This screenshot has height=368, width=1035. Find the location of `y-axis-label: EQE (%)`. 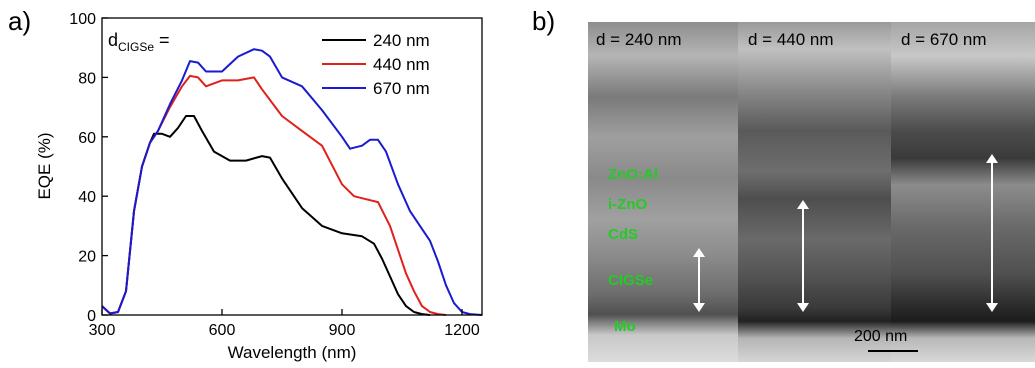

y-axis-label: EQE (%) is located at coordinates (44, 165).